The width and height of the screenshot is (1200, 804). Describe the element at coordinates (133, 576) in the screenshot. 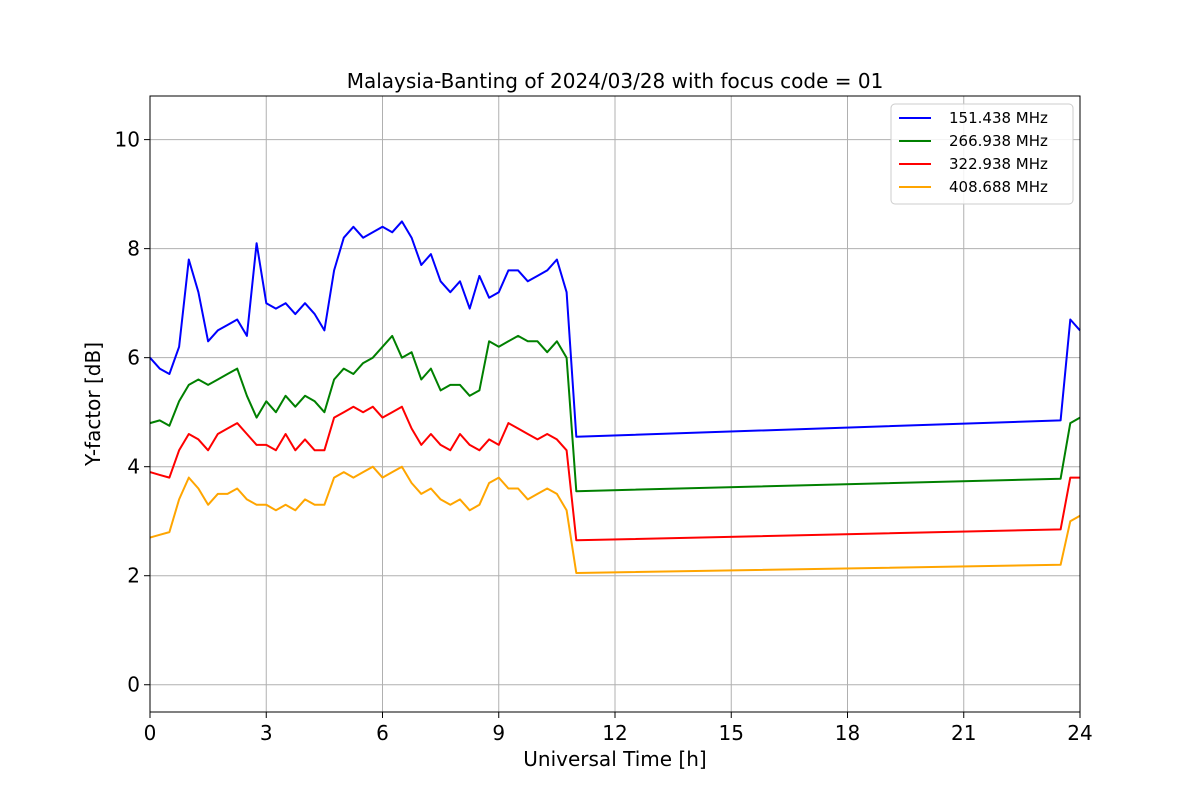

I see `y-tick-label: 2` at that location.